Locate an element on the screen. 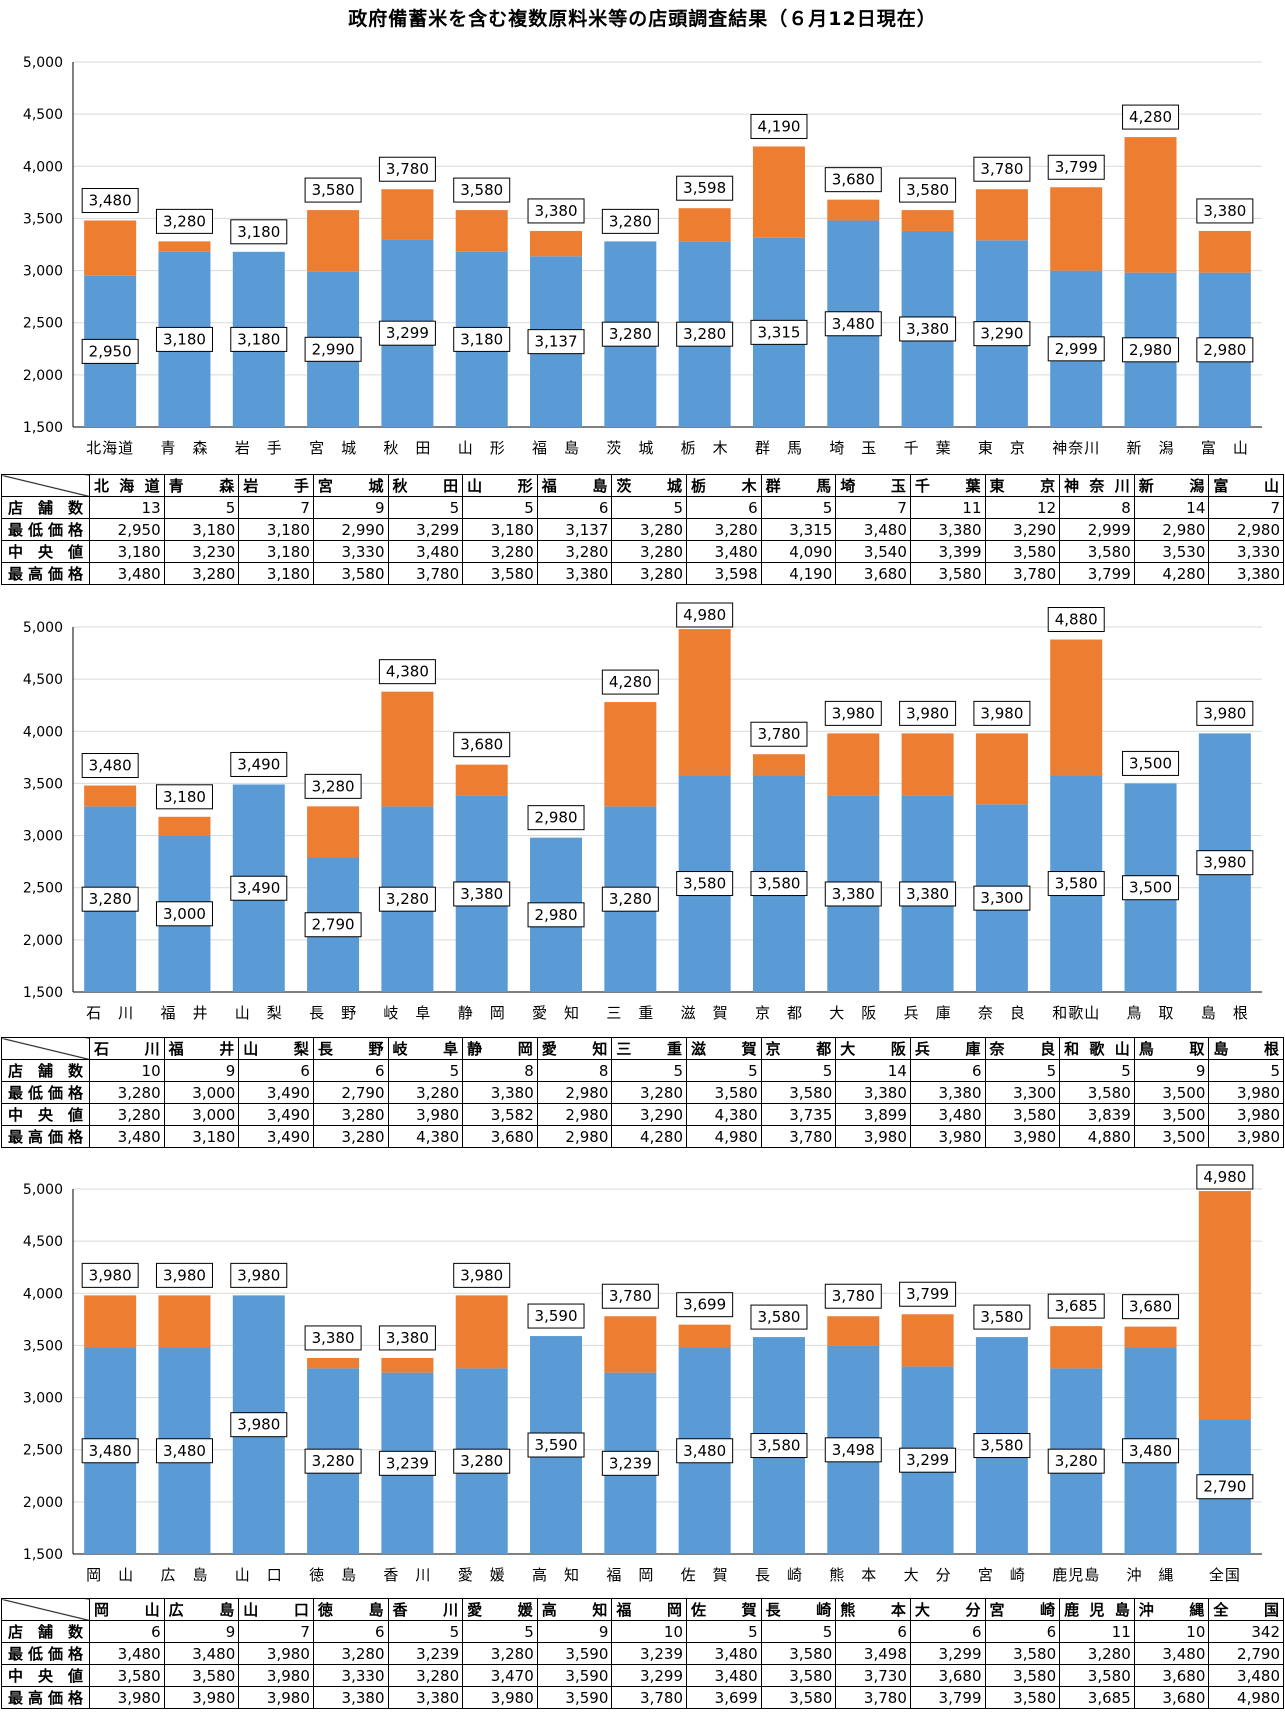  table-cell: 4,190 is located at coordinates (798, 573).